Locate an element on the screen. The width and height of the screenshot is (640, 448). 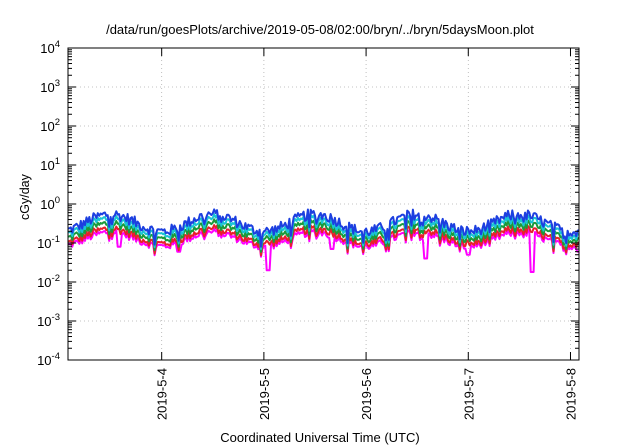
y-tick-label: 10⁻³ is located at coordinates (48, 320).